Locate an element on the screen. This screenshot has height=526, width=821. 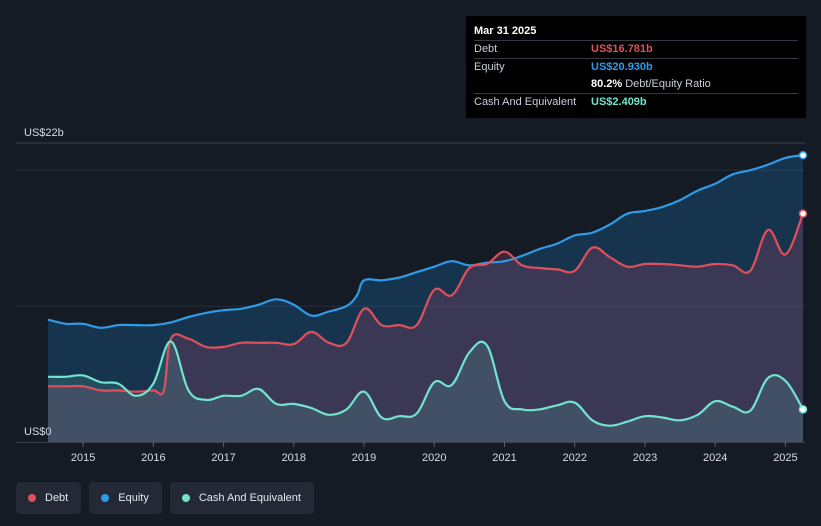
legend-item-debt: Debt is located at coordinates (49, 498).